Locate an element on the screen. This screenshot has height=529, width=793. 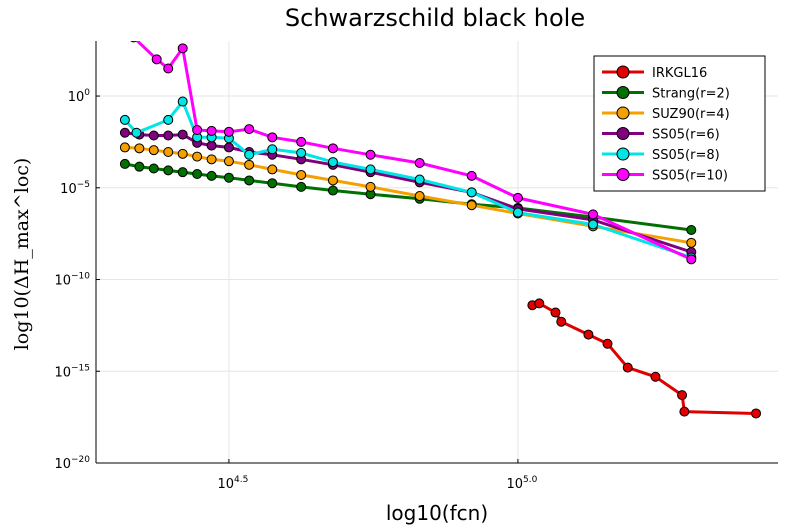
legend-label: Strang(r=2) is located at coordinates (691, 94).